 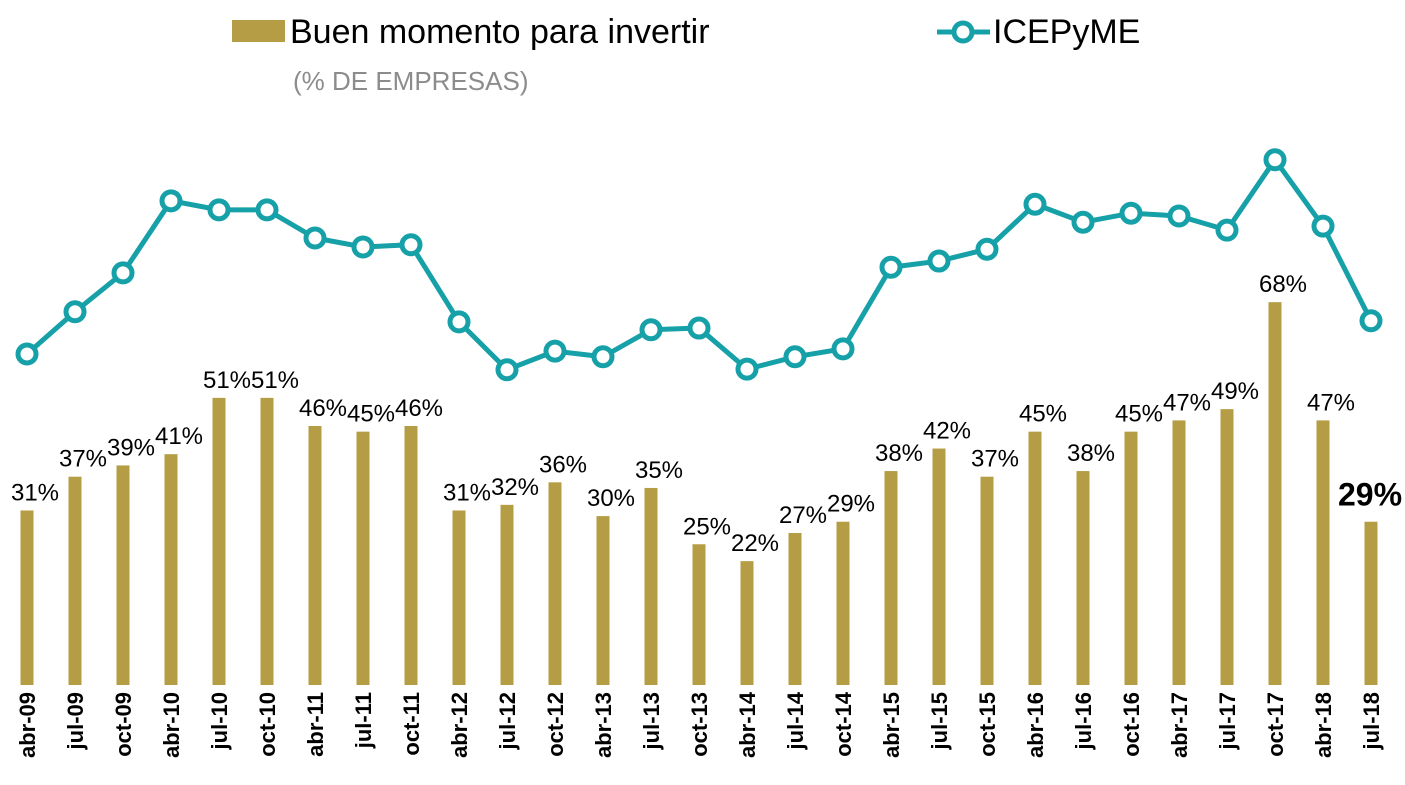 I want to click on data-label: 41%, so click(x=179, y=436).